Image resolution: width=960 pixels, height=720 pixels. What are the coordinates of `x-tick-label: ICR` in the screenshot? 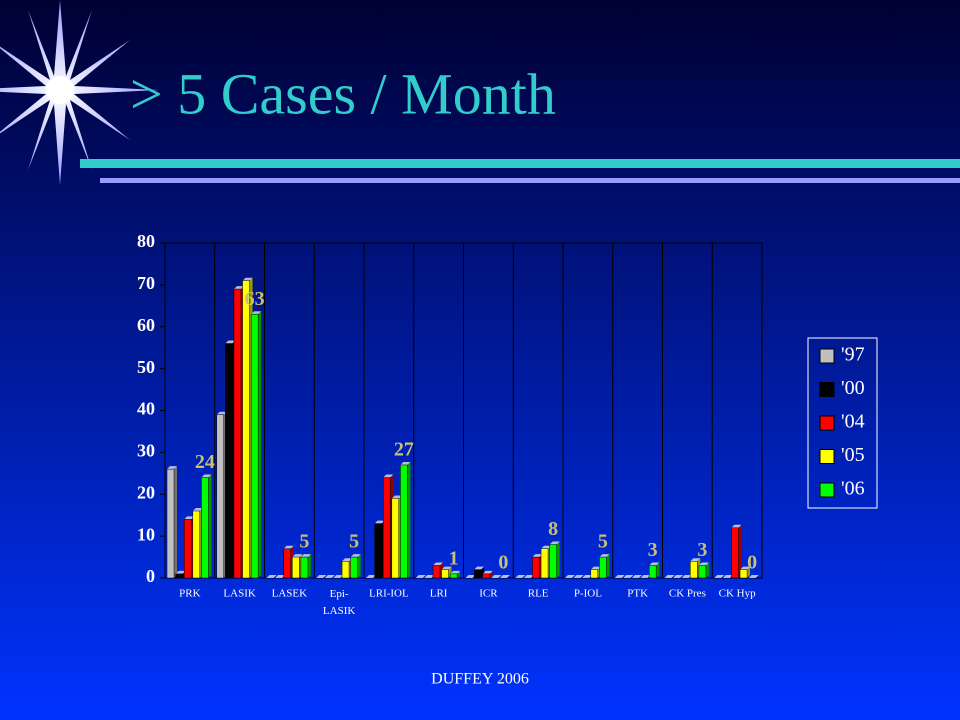 It's located at (488, 594).